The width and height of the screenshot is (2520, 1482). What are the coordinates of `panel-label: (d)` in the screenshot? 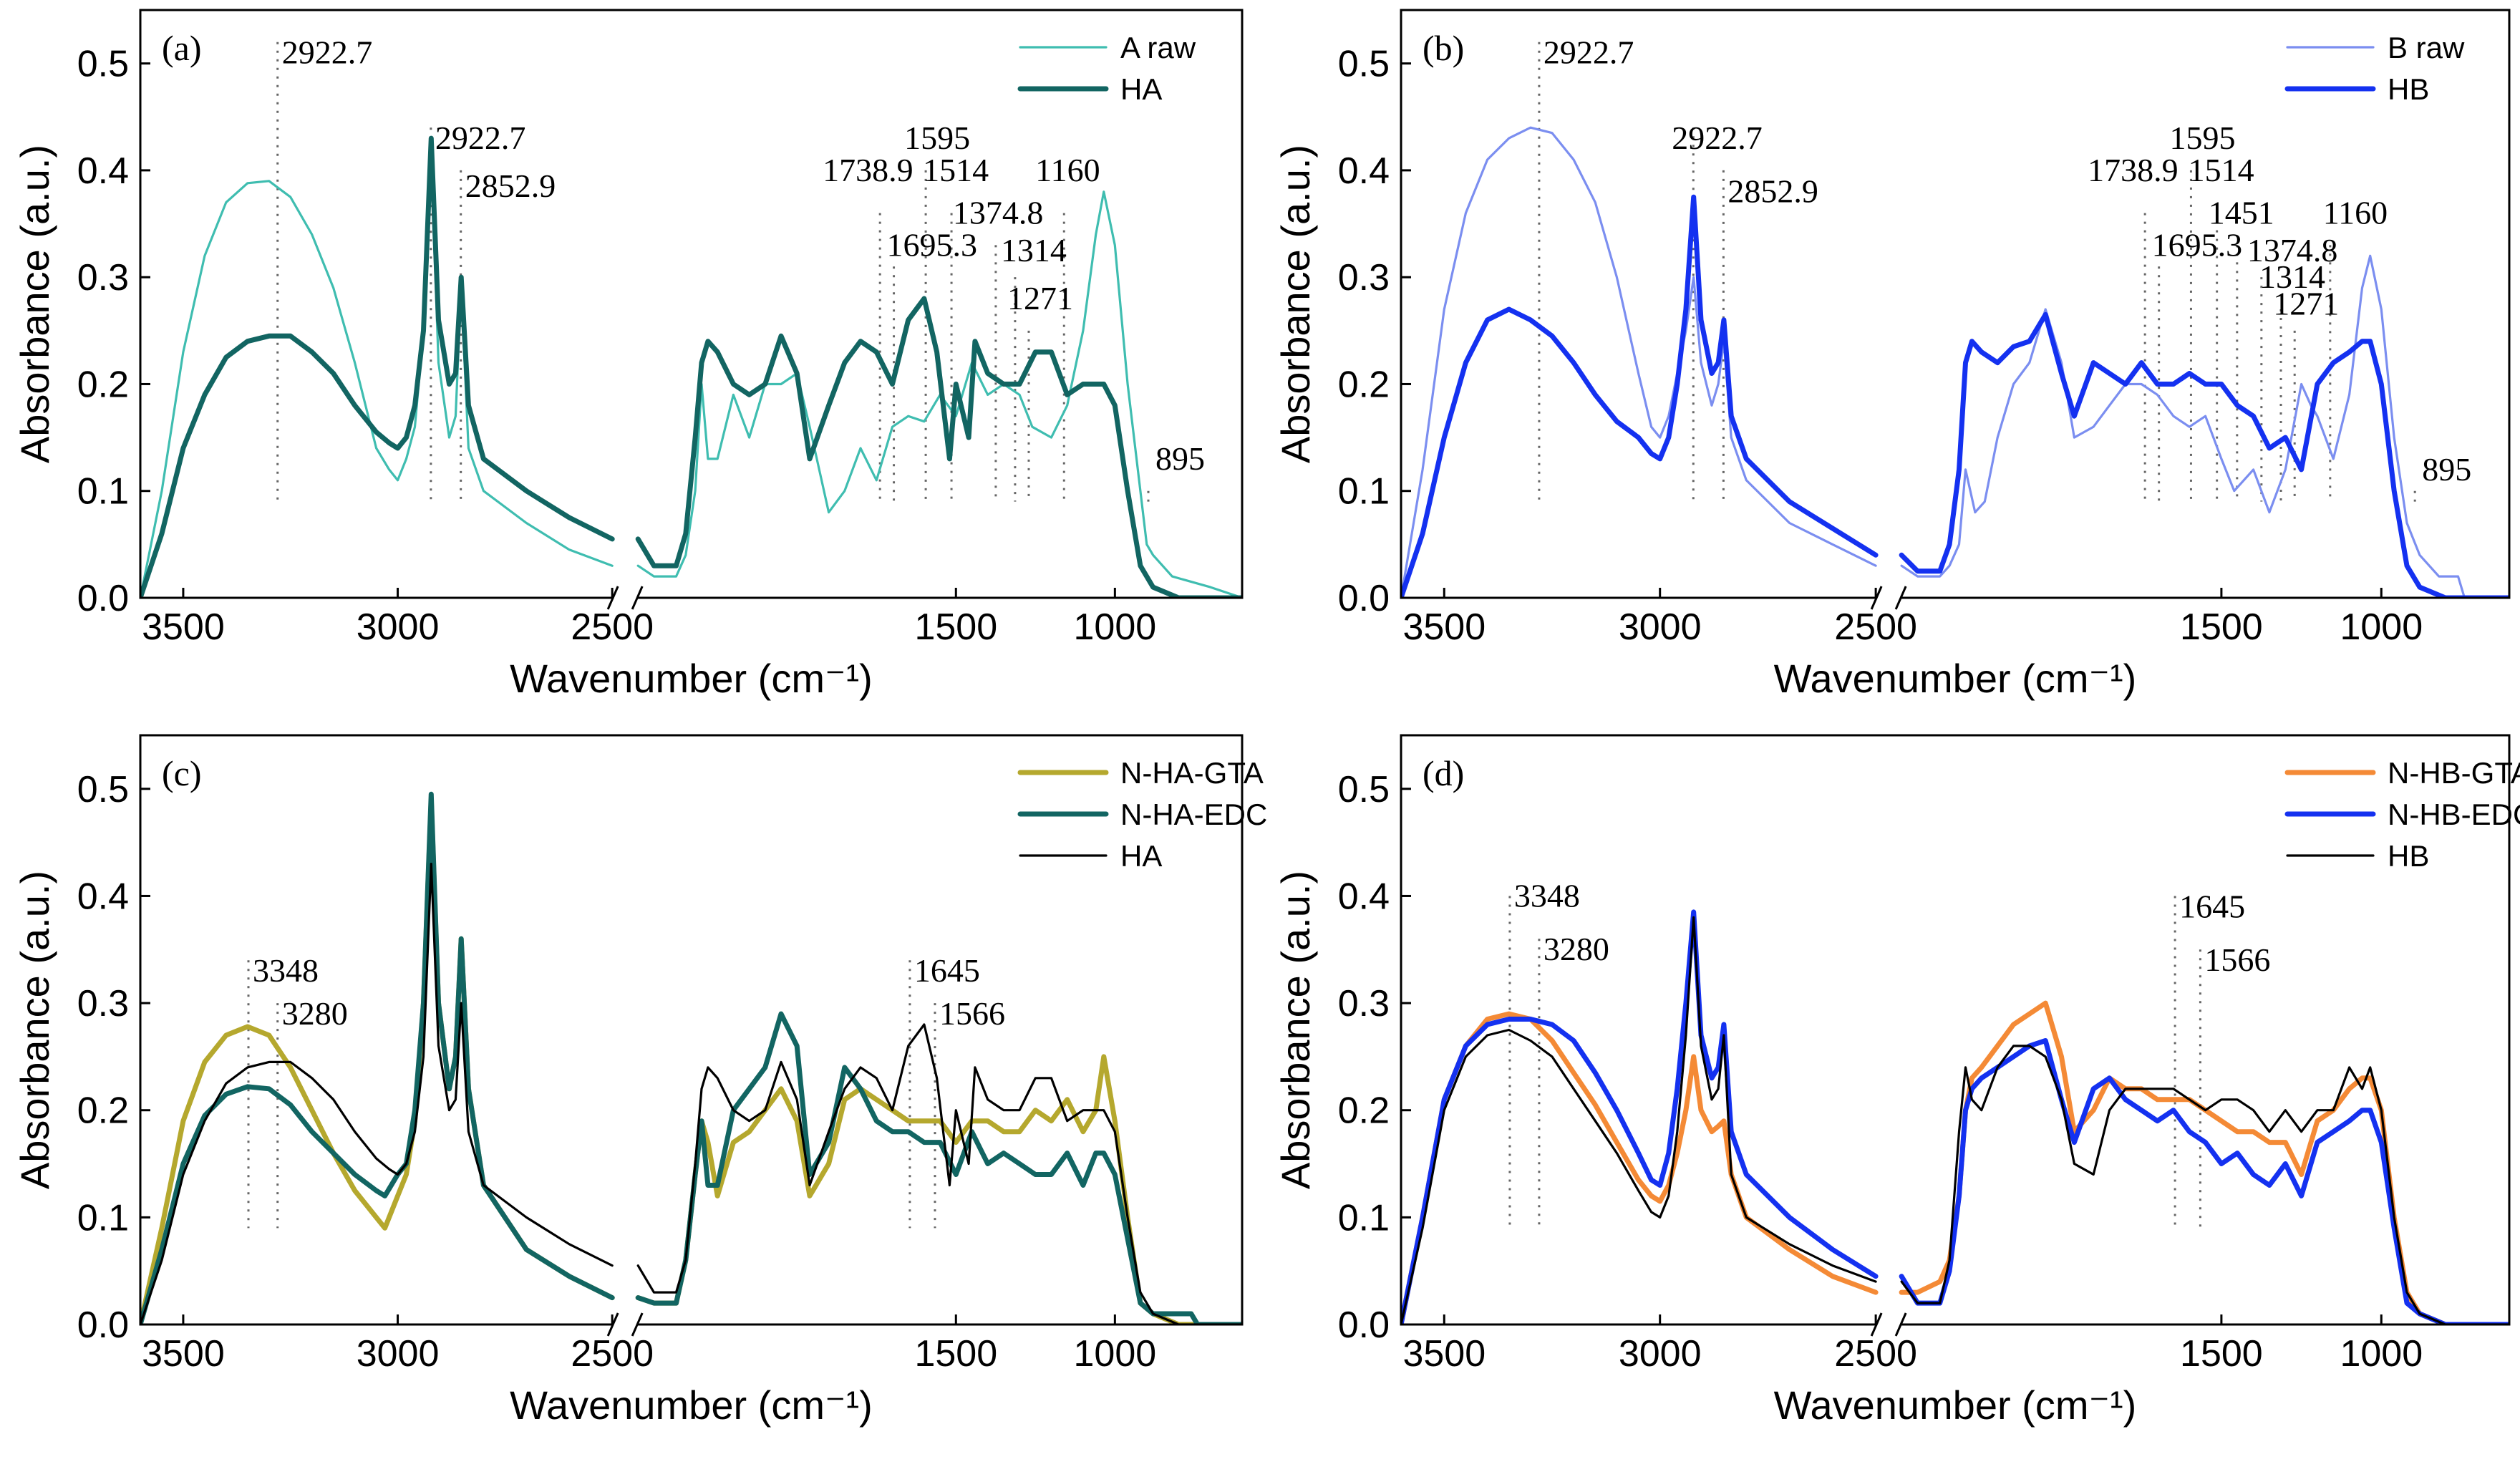 It's located at (1443, 773).